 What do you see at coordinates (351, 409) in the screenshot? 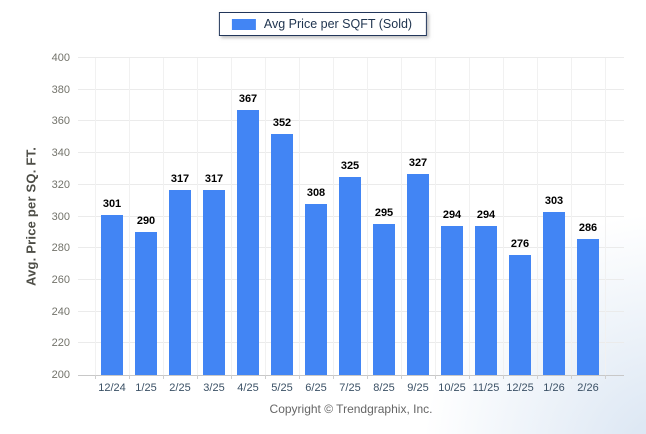
I see `copyright-text: Copyright © Trendgraphix, Inc.` at bounding box center [351, 409].